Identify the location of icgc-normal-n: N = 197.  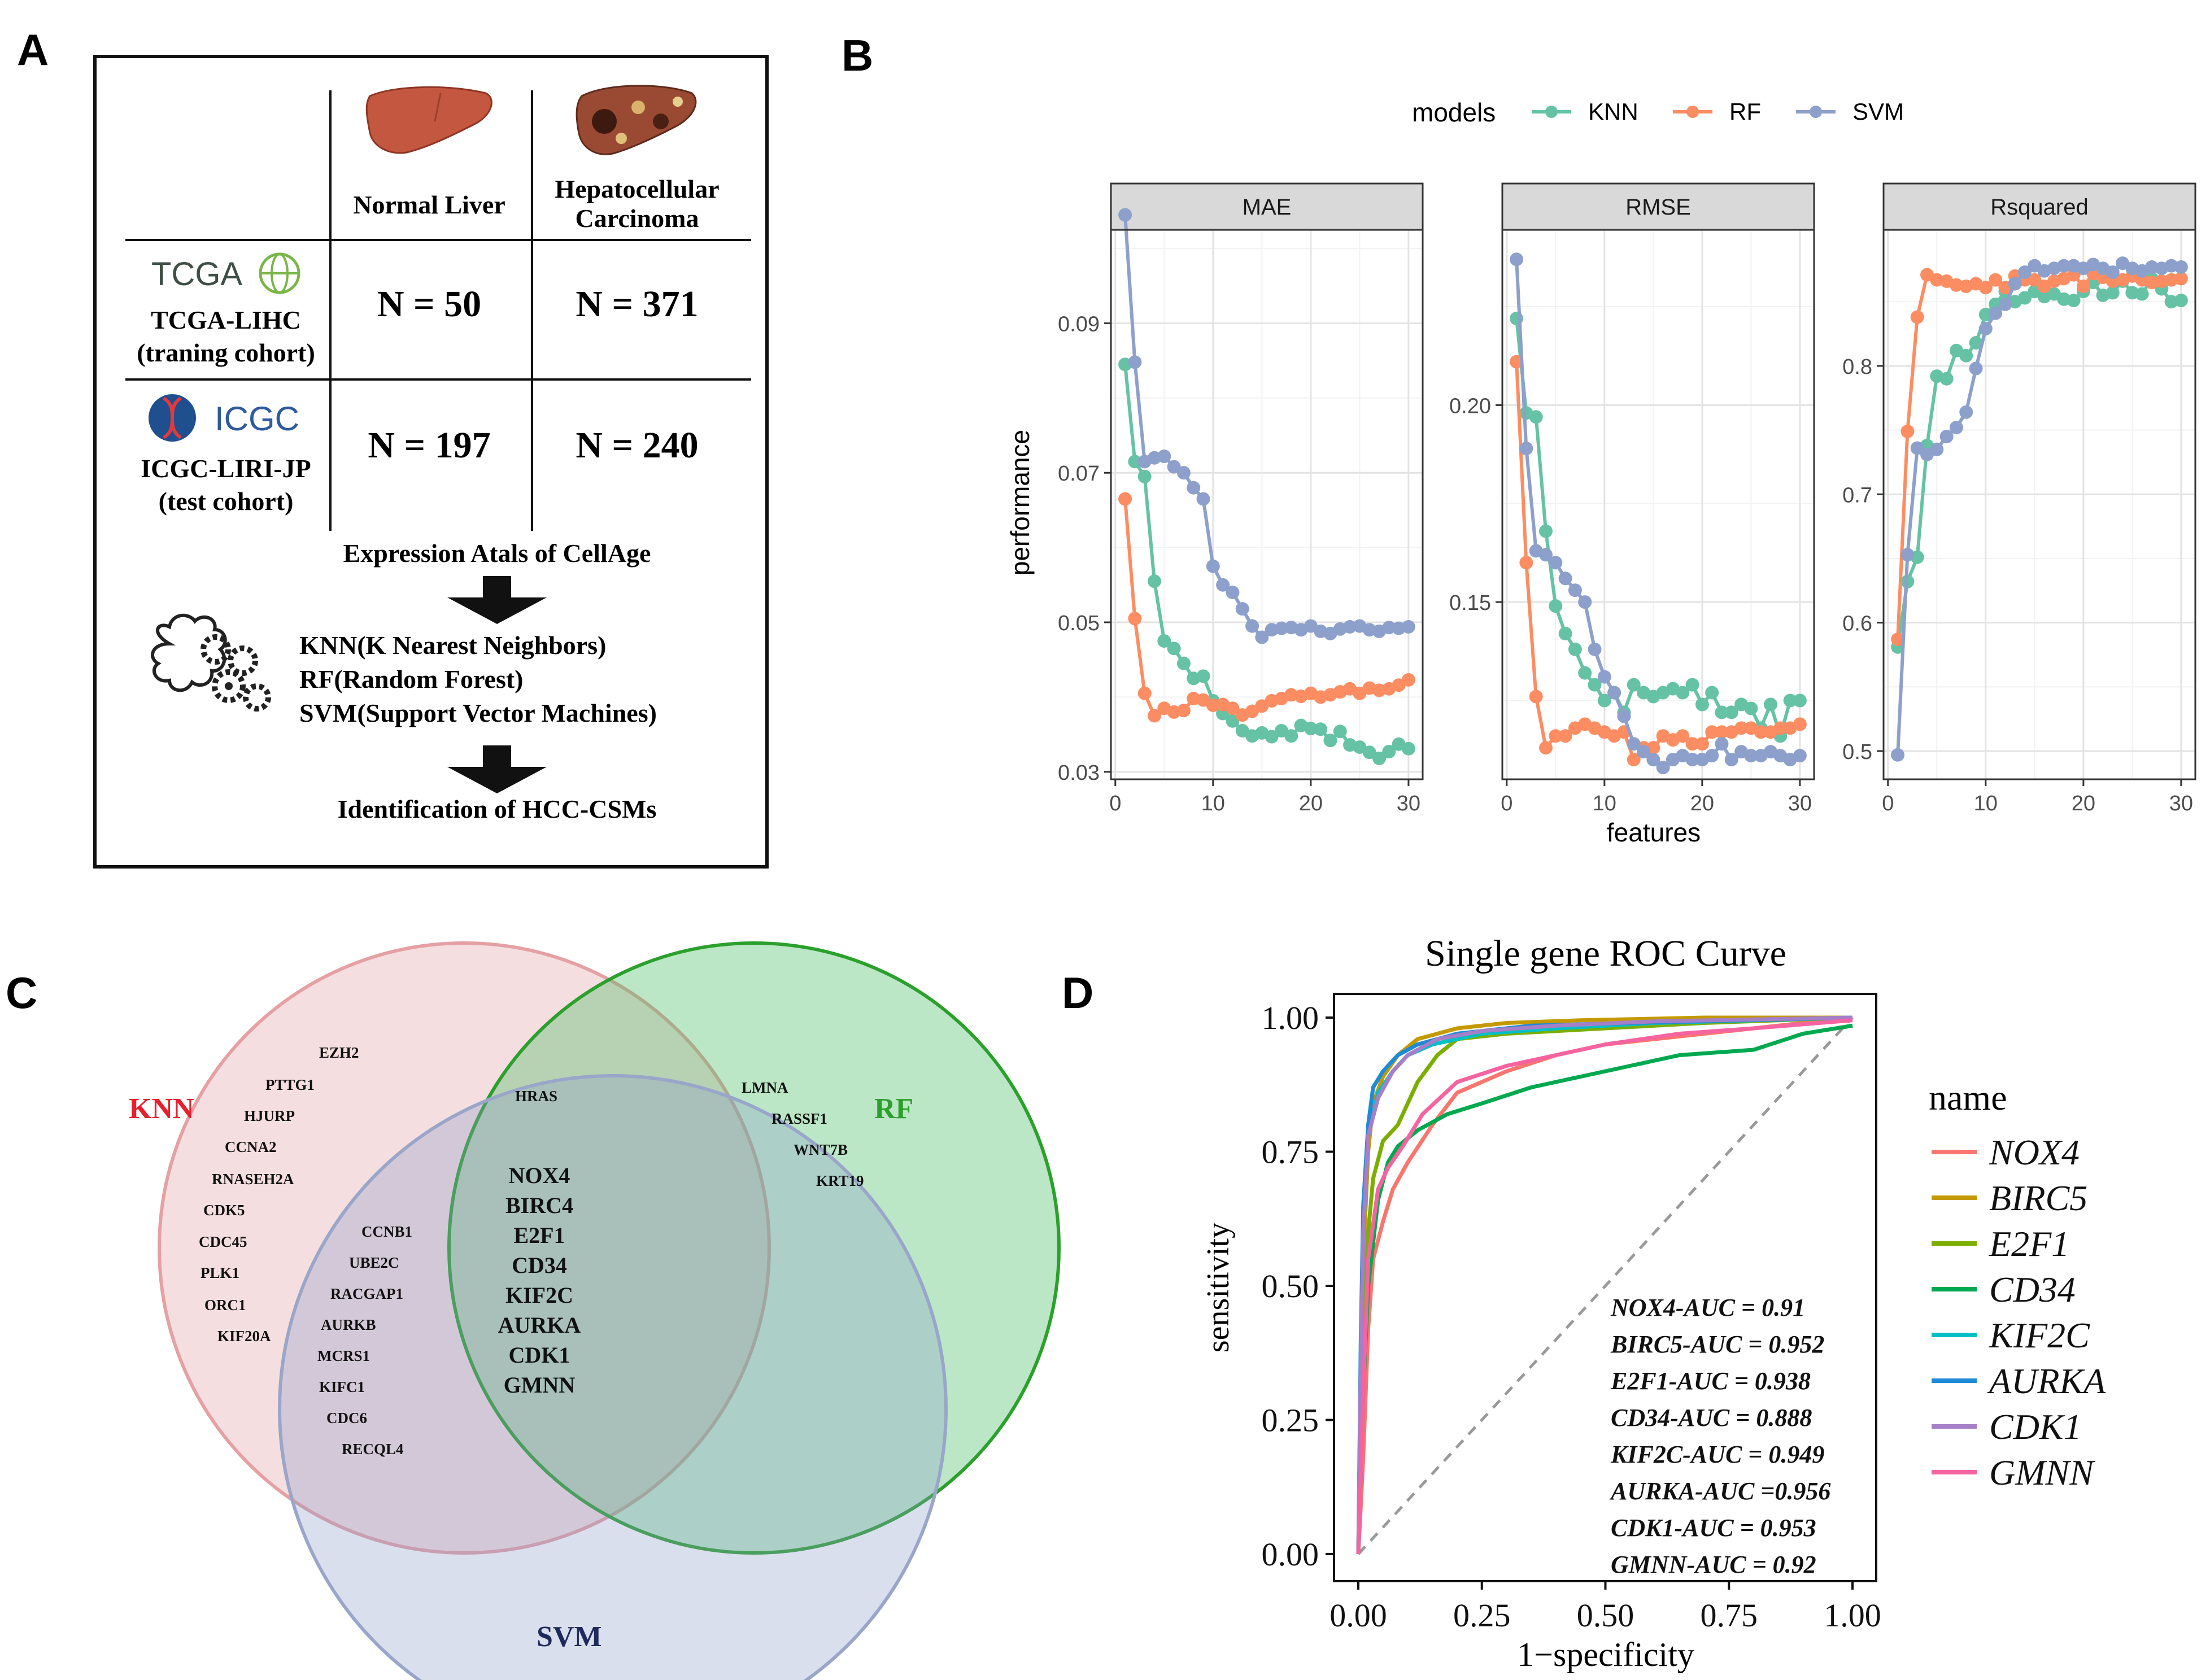
(429, 445).